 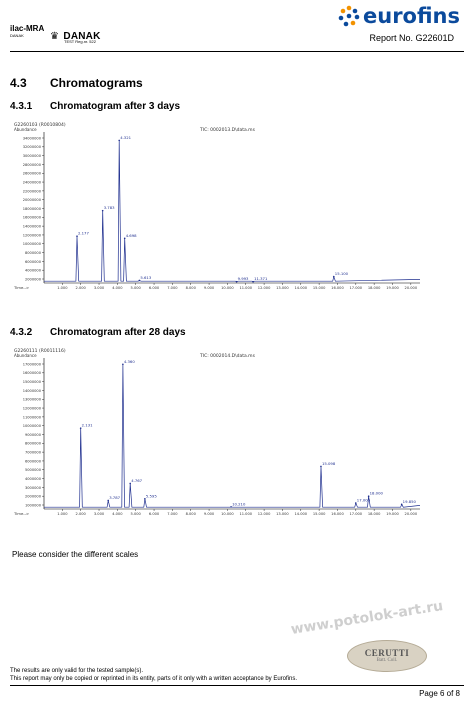 What do you see at coordinates (136, 480) in the screenshot?
I see `peak-label: 4.767` at bounding box center [136, 480].